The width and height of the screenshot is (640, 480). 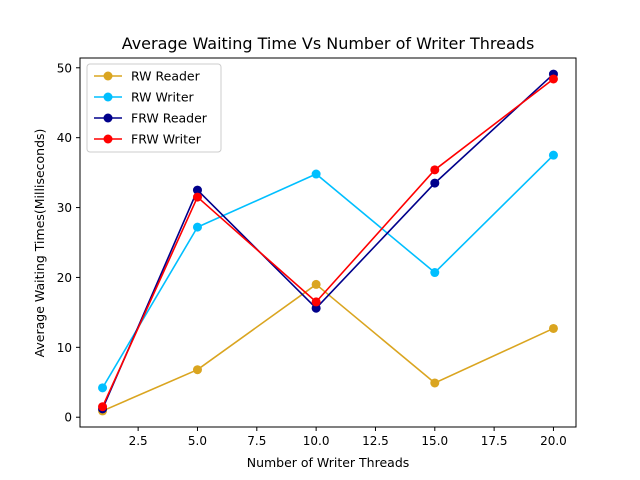 I want to click on x-axis-ticks: 2.5 5.0 7.5 10.0 12.5 15.0 17.5 20.0, so click(x=348, y=437).